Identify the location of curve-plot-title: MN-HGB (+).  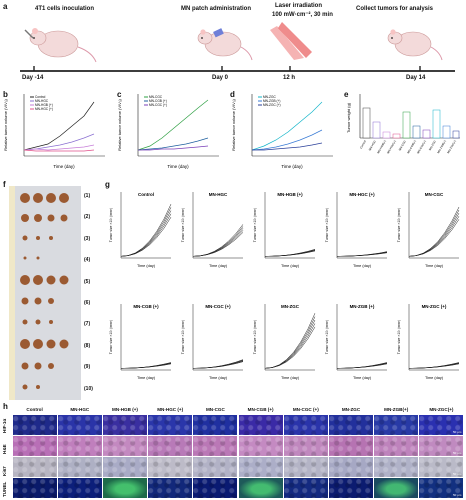
(290, 194).